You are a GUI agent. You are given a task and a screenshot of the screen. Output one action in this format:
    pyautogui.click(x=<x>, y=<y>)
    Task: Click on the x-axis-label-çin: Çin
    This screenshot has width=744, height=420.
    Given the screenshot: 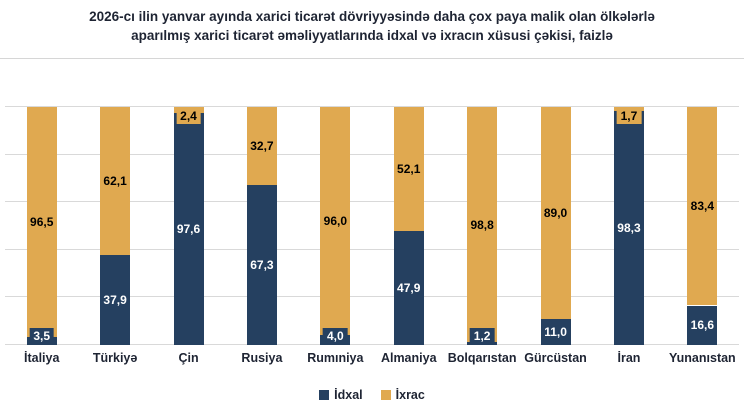 What is the action you would take?
    pyautogui.click(x=188, y=358)
    